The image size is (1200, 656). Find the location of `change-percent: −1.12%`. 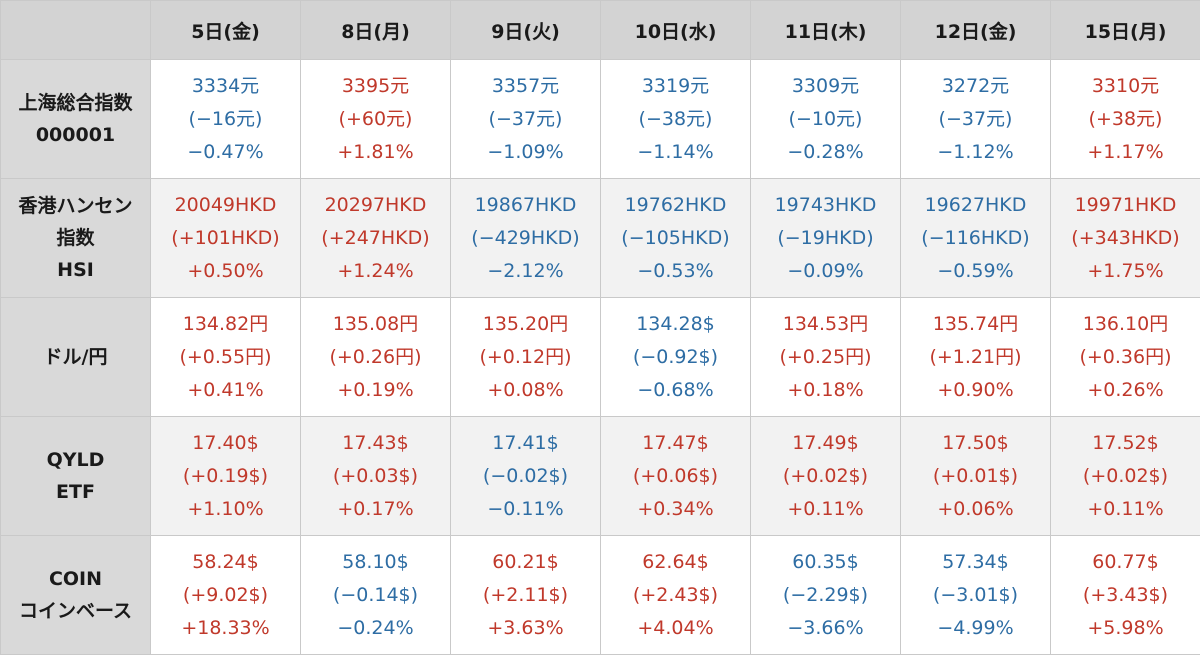

change-percent: −1.12% is located at coordinates (975, 151).